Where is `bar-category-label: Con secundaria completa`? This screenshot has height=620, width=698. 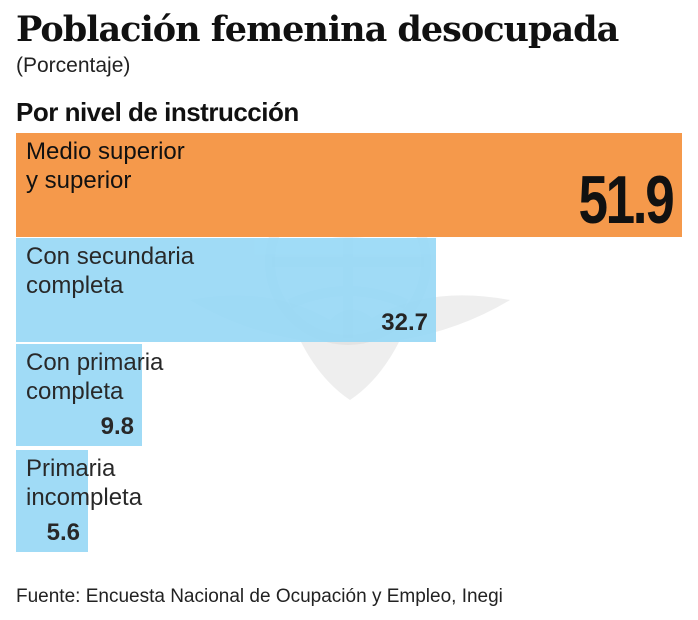
bar-category-label: Con secundaria completa is located at coordinates (110, 271).